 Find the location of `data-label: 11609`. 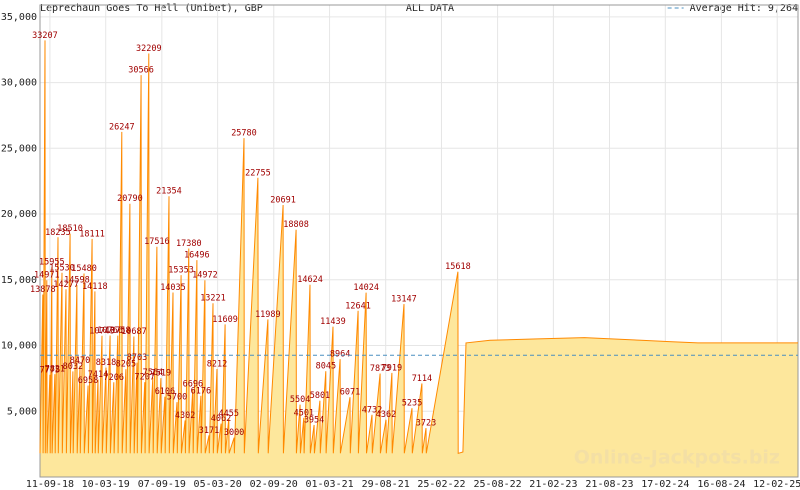

data-label: 11609 is located at coordinates (225, 320).